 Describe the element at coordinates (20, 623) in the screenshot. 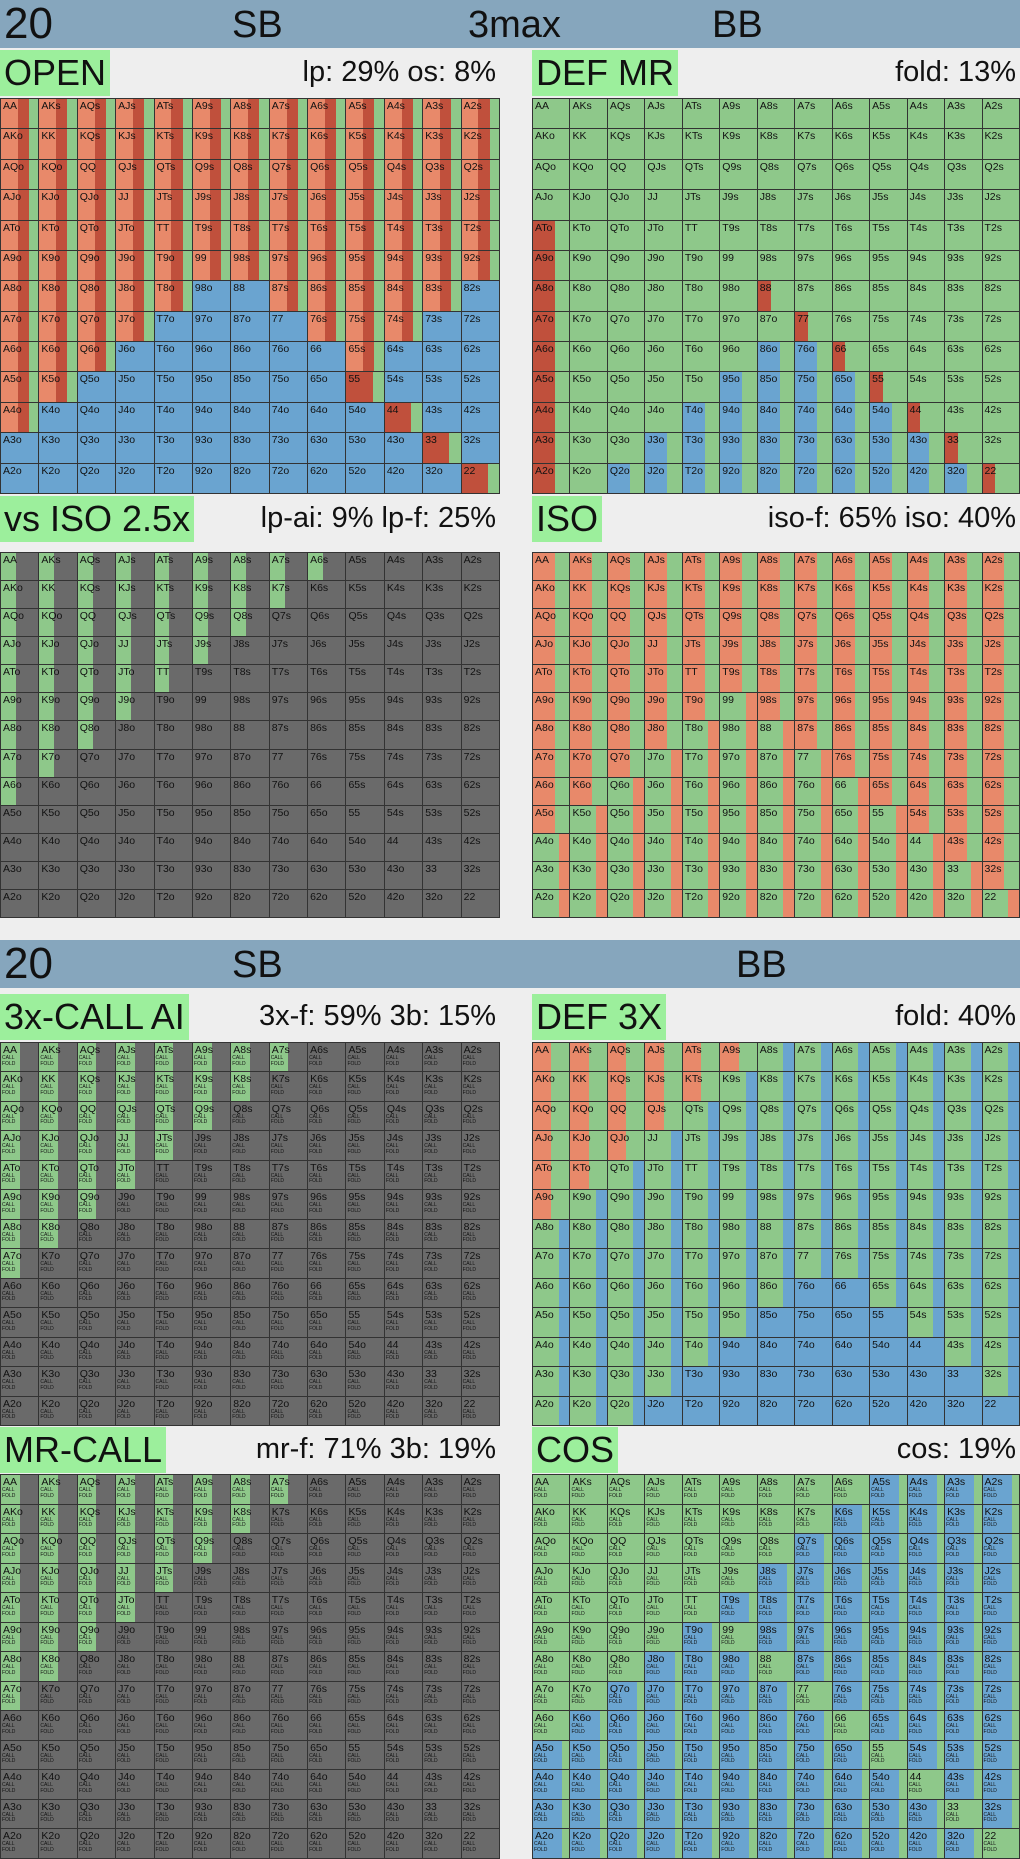

I see `hand-cell: AQo` at that location.